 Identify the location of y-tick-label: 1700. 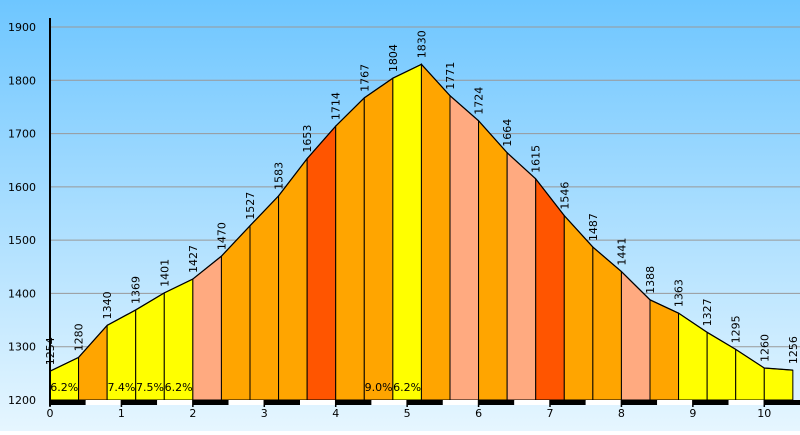
(22, 134).